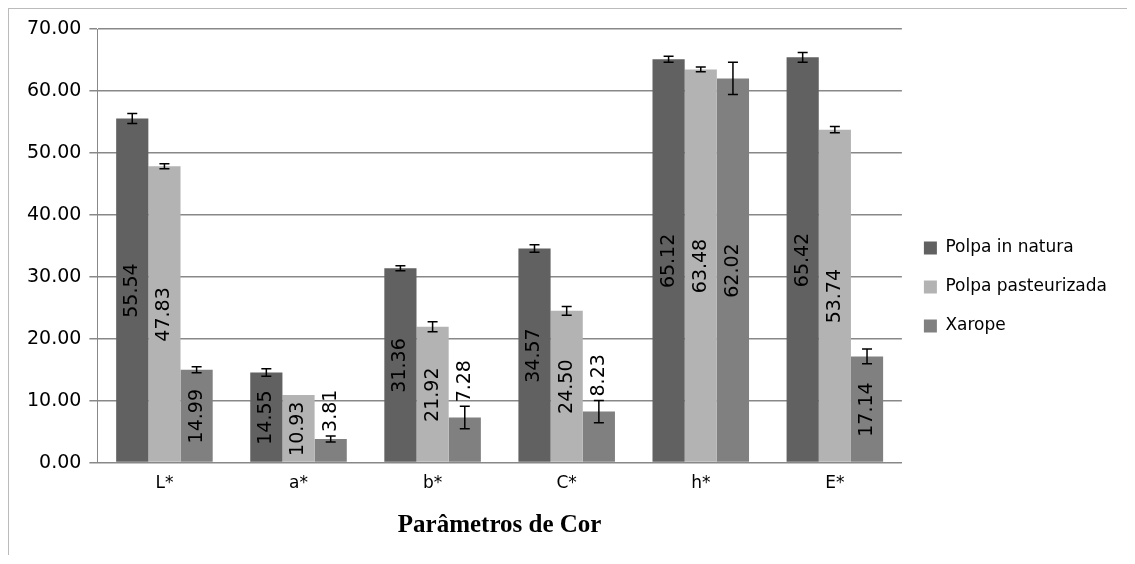  What do you see at coordinates (296, 428) in the screenshot?
I see `data-label: 10.93` at bounding box center [296, 428].